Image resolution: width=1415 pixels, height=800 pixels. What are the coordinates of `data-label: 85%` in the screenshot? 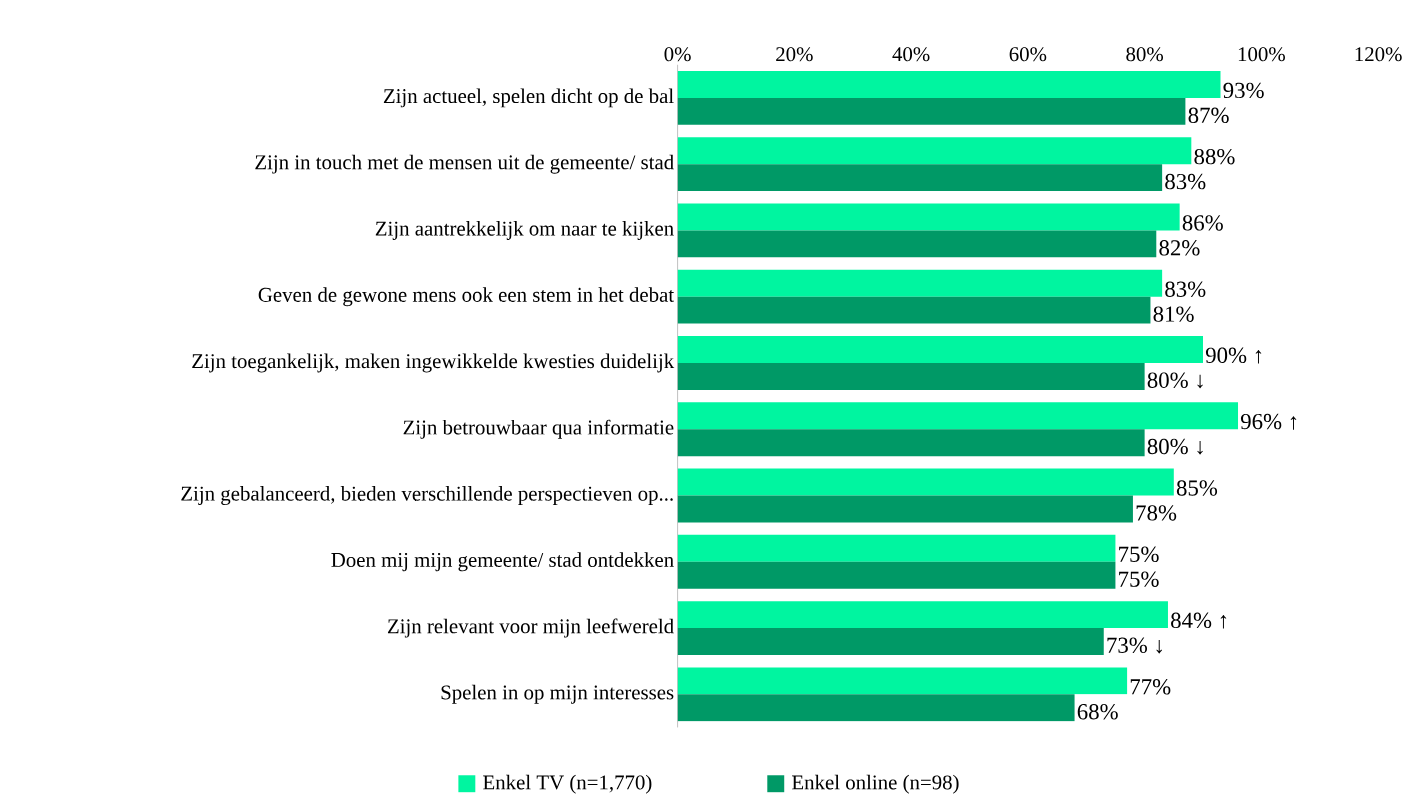 It's located at (1197, 488).